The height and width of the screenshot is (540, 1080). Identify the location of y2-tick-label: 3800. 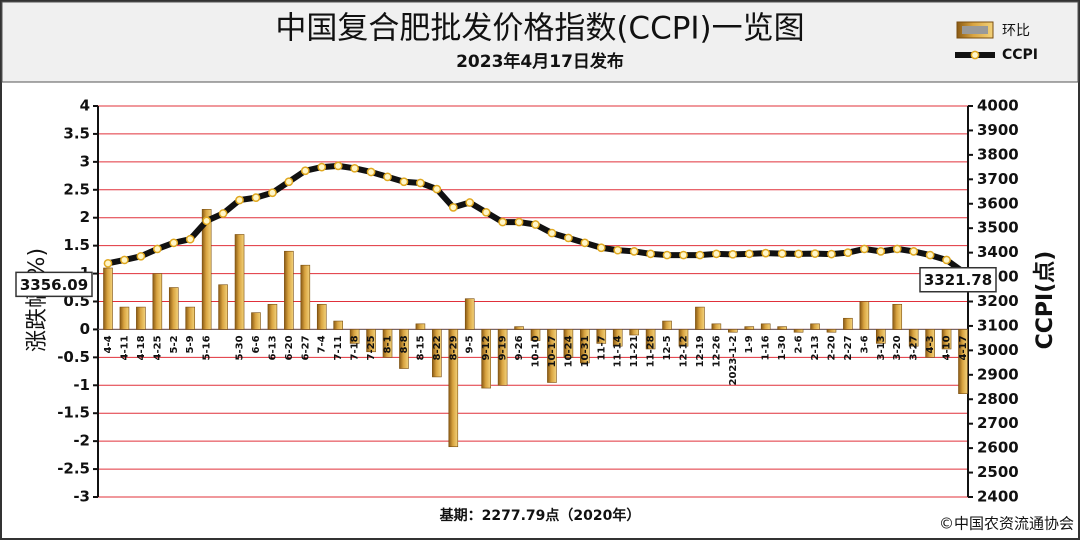
(998, 154).